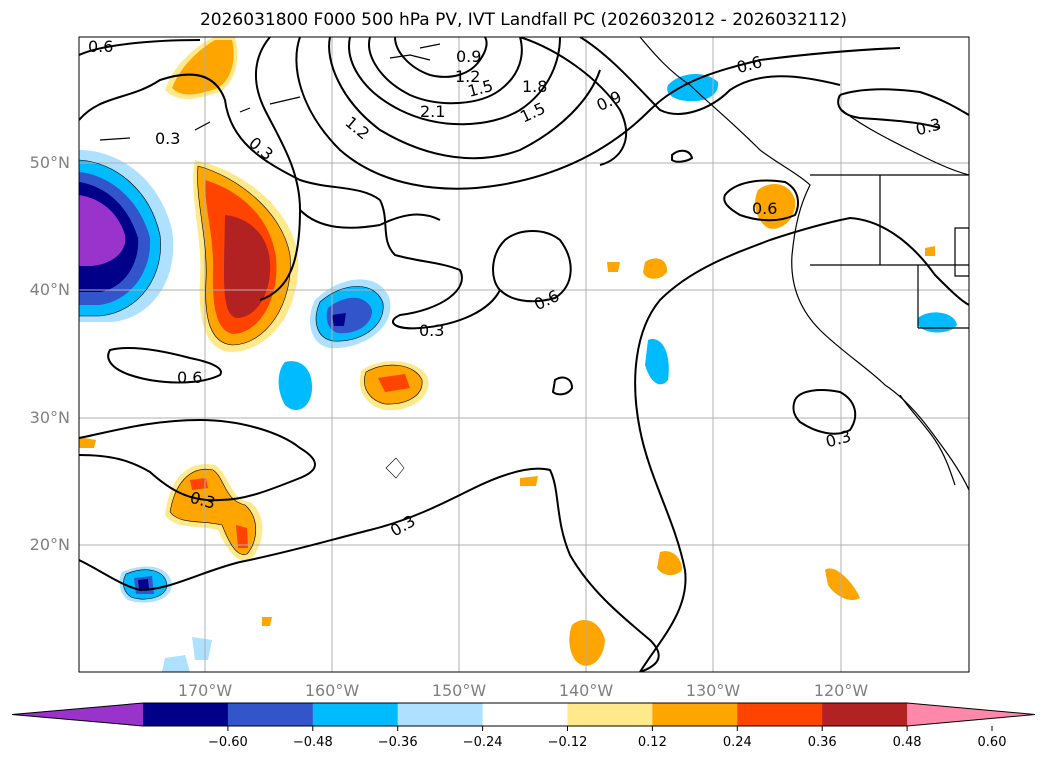 The width and height of the screenshot is (1047, 765). I want to click on contour-label: 1.8, so click(534, 86).